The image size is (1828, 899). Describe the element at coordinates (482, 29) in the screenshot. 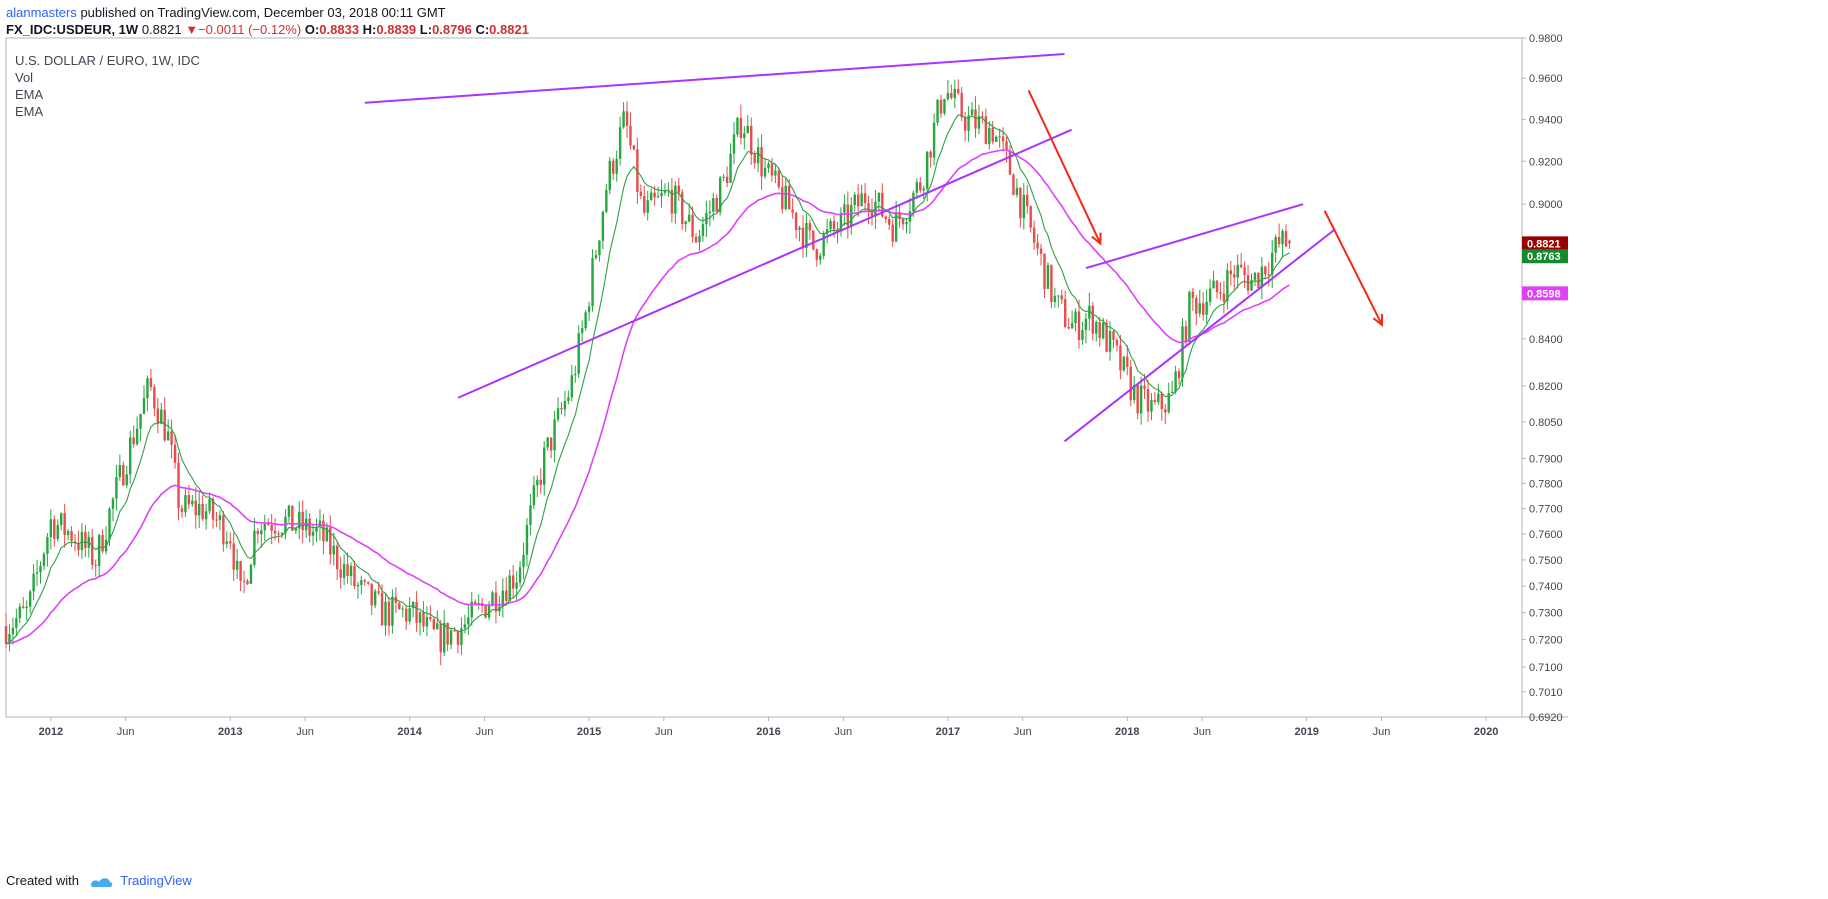

I see `close-label: C:` at that location.